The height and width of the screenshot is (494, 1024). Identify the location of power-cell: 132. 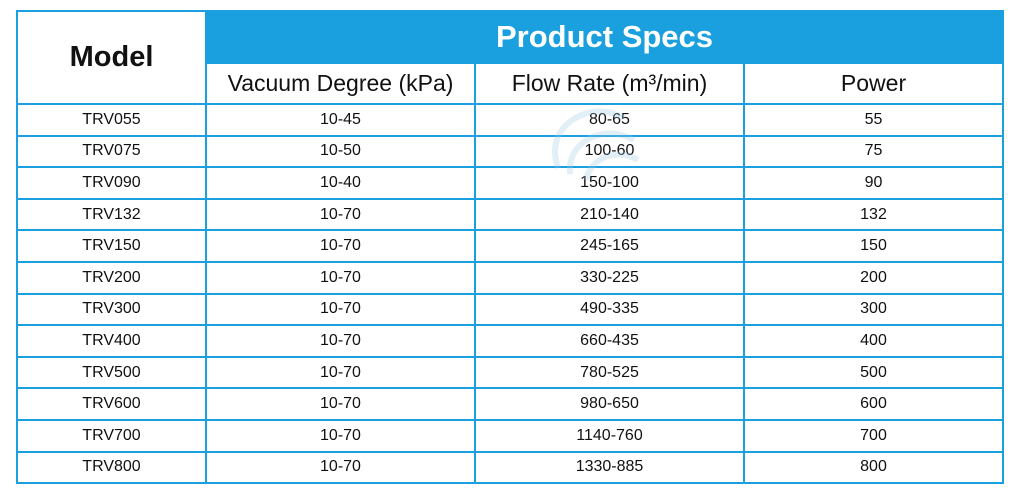
(873, 214).